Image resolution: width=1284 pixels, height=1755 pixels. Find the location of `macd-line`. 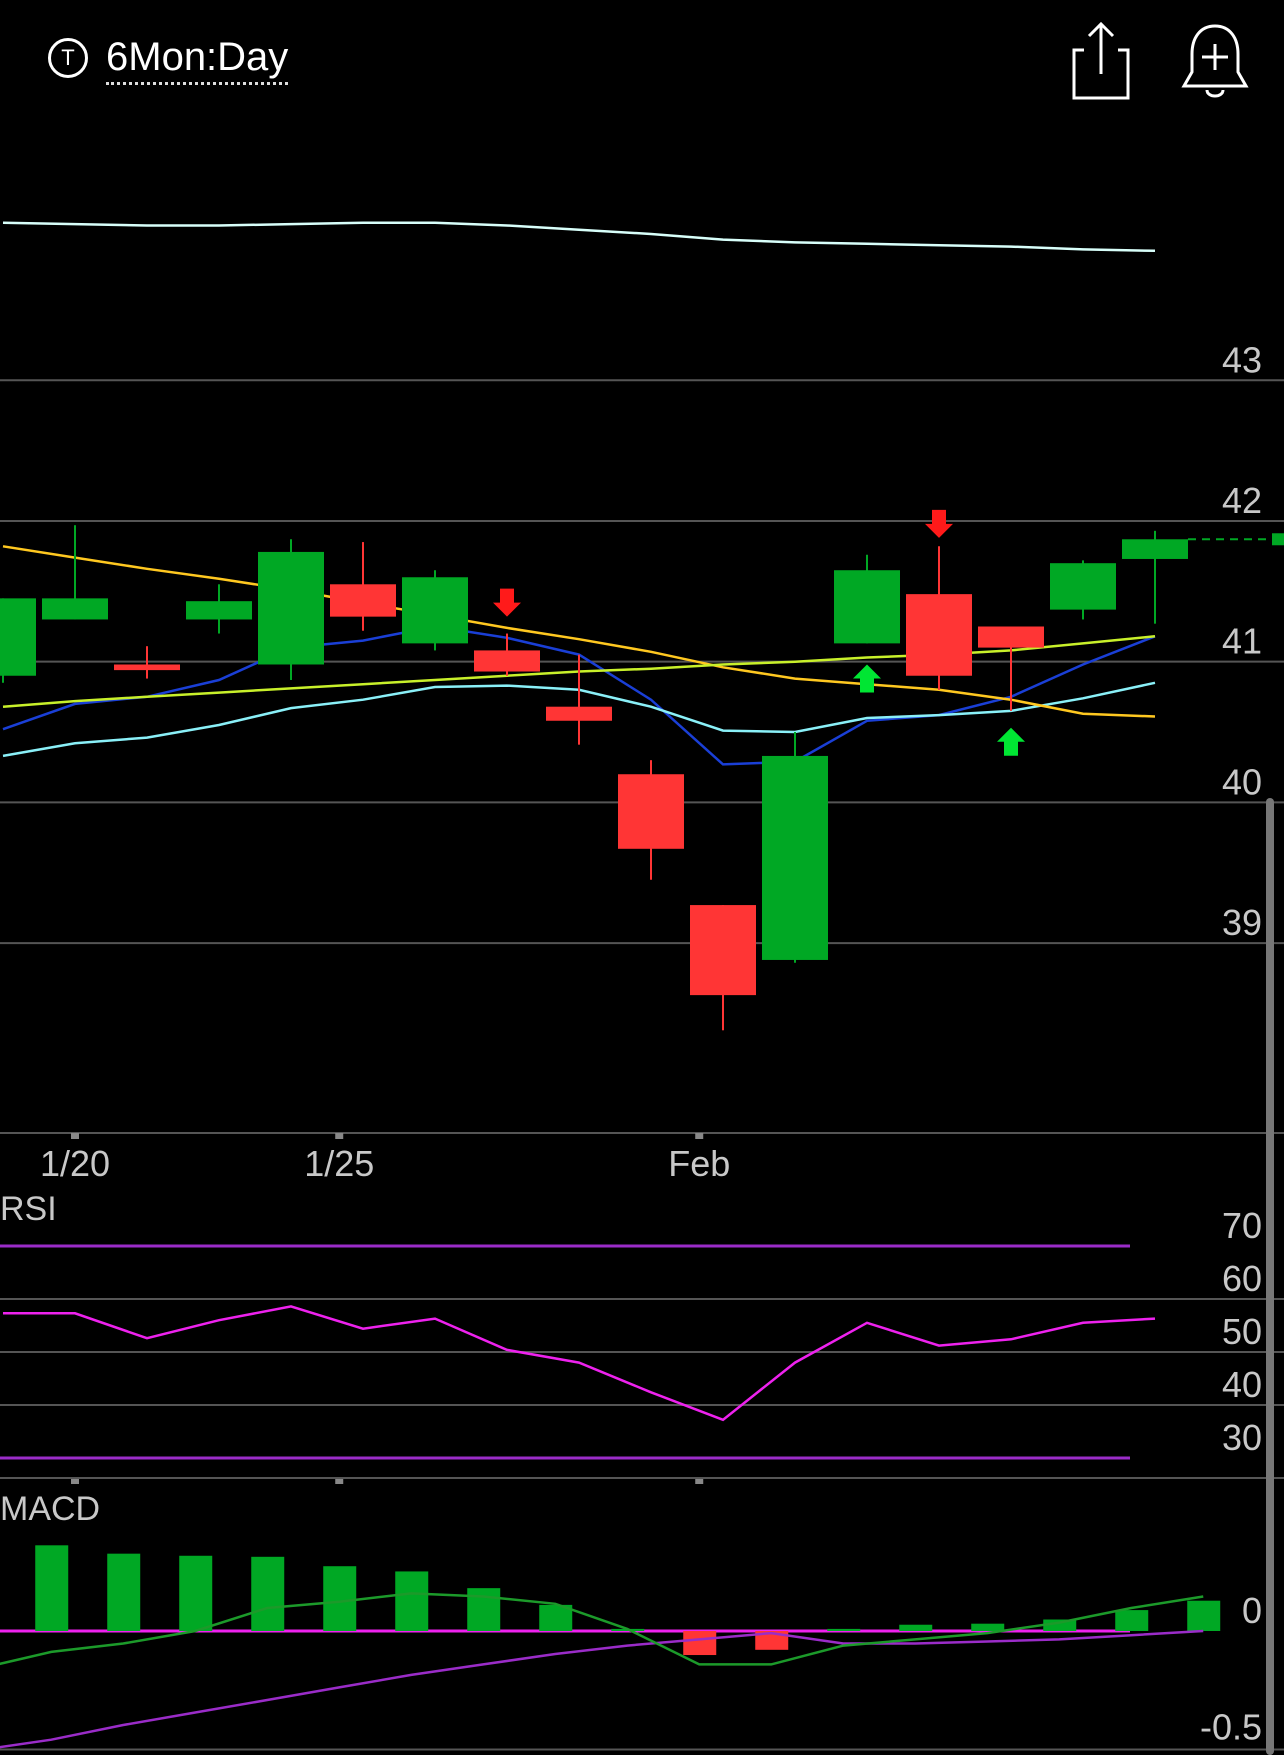

macd-line is located at coordinates (602, 1629).